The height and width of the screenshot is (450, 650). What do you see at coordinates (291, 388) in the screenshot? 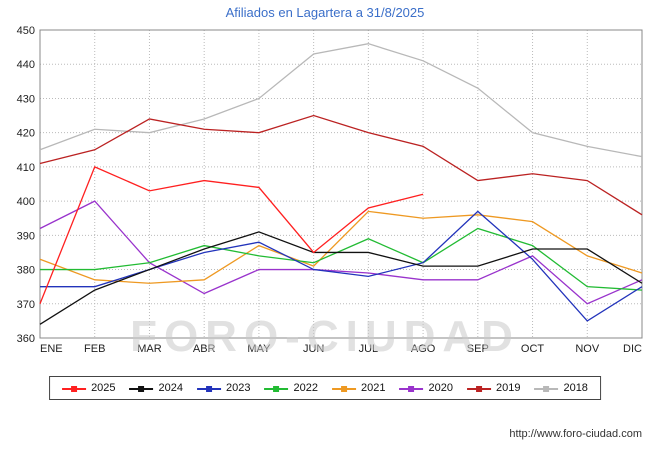
I see `legend-item-2022: 2022` at bounding box center [291, 388].